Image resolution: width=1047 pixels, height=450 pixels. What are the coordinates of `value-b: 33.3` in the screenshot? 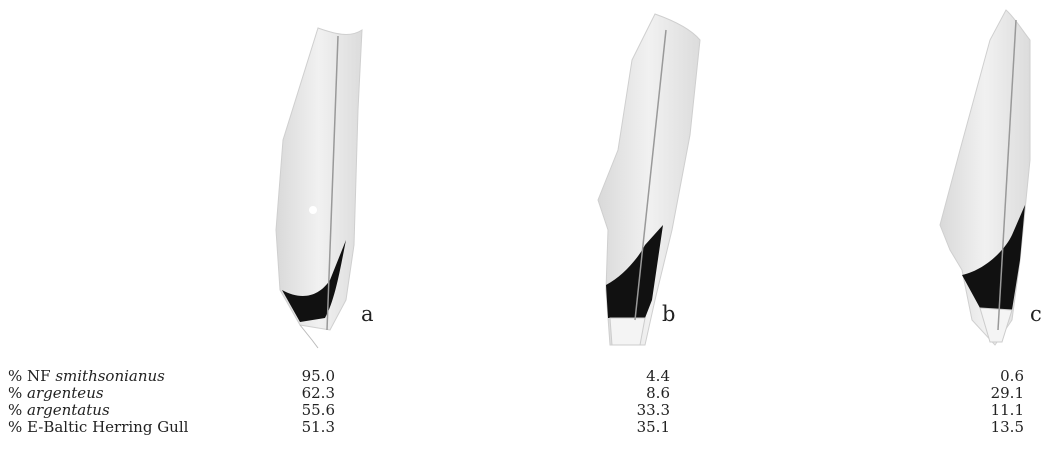 It's located at (653, 410).